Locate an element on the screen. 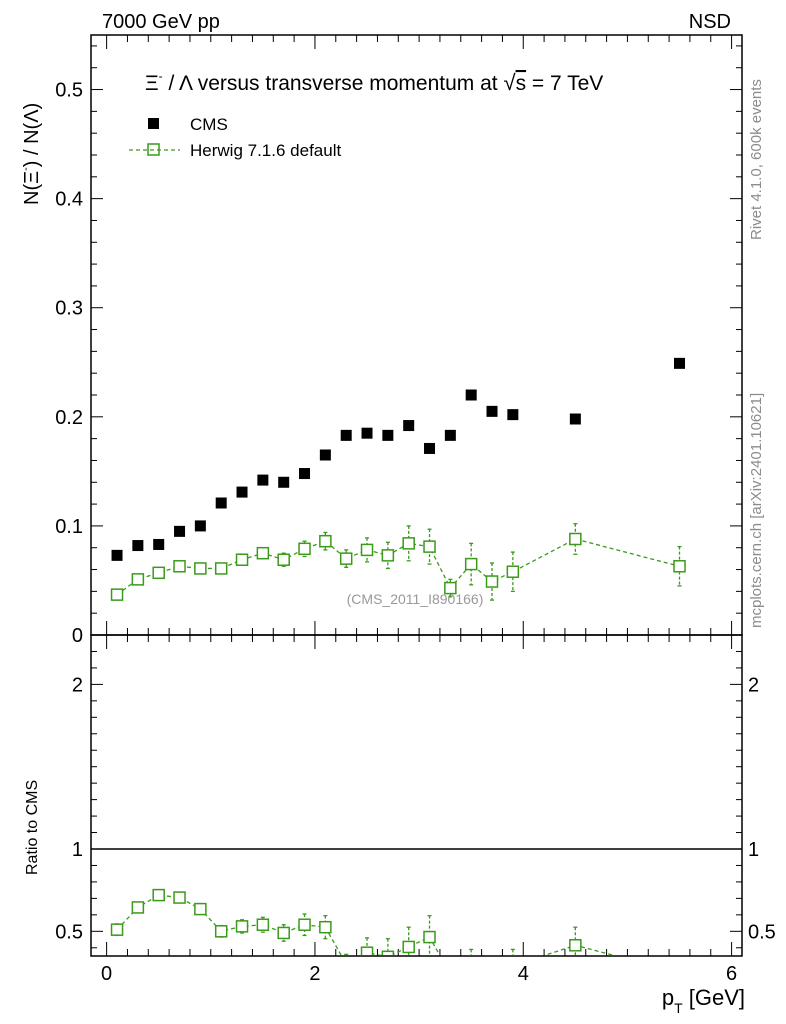 The height and width of the screenshot is (1024, 786). ratio-y-label: Ratio to CMS is located at coordinates (32, 827).